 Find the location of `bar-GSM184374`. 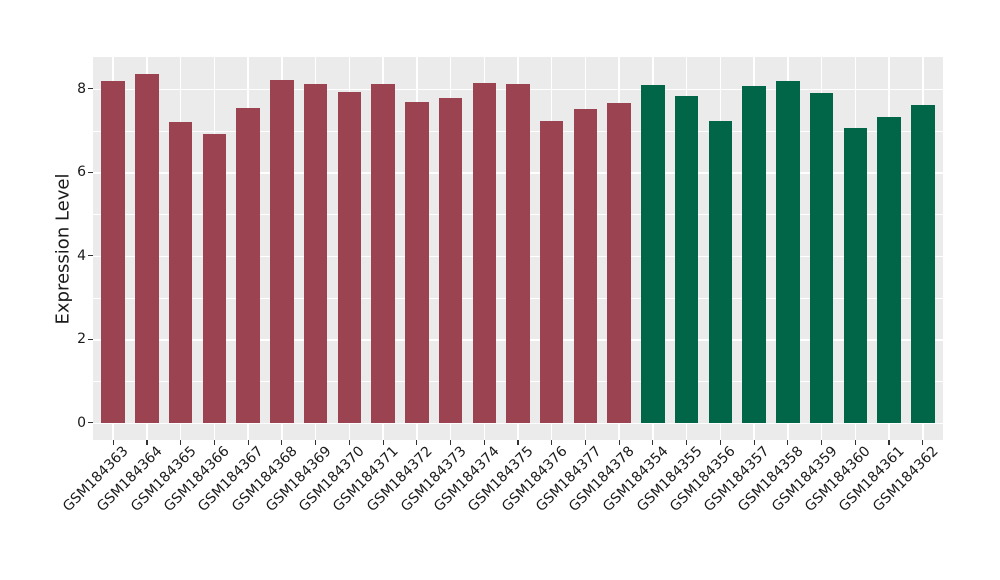

bar-GSM184374 is located at coordinates (484, 252).